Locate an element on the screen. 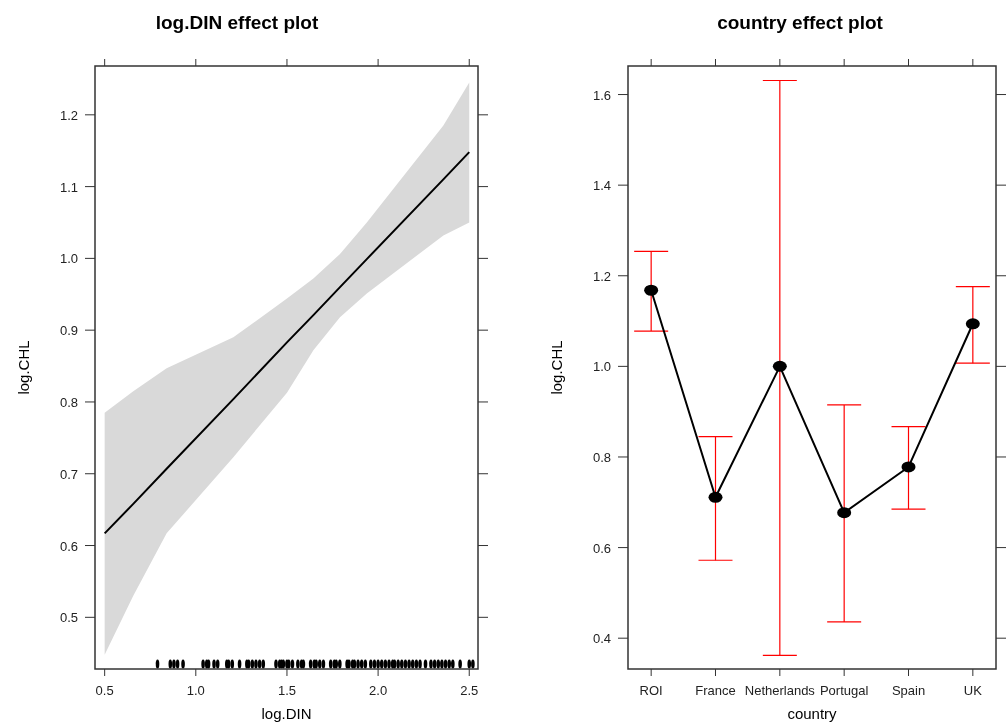  chart-title: country effect plot is located at coordinates (800, 22).